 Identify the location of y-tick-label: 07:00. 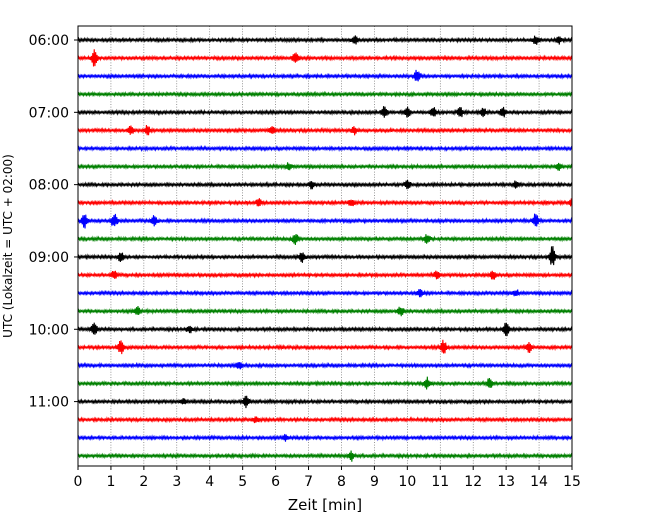
(49, 113).